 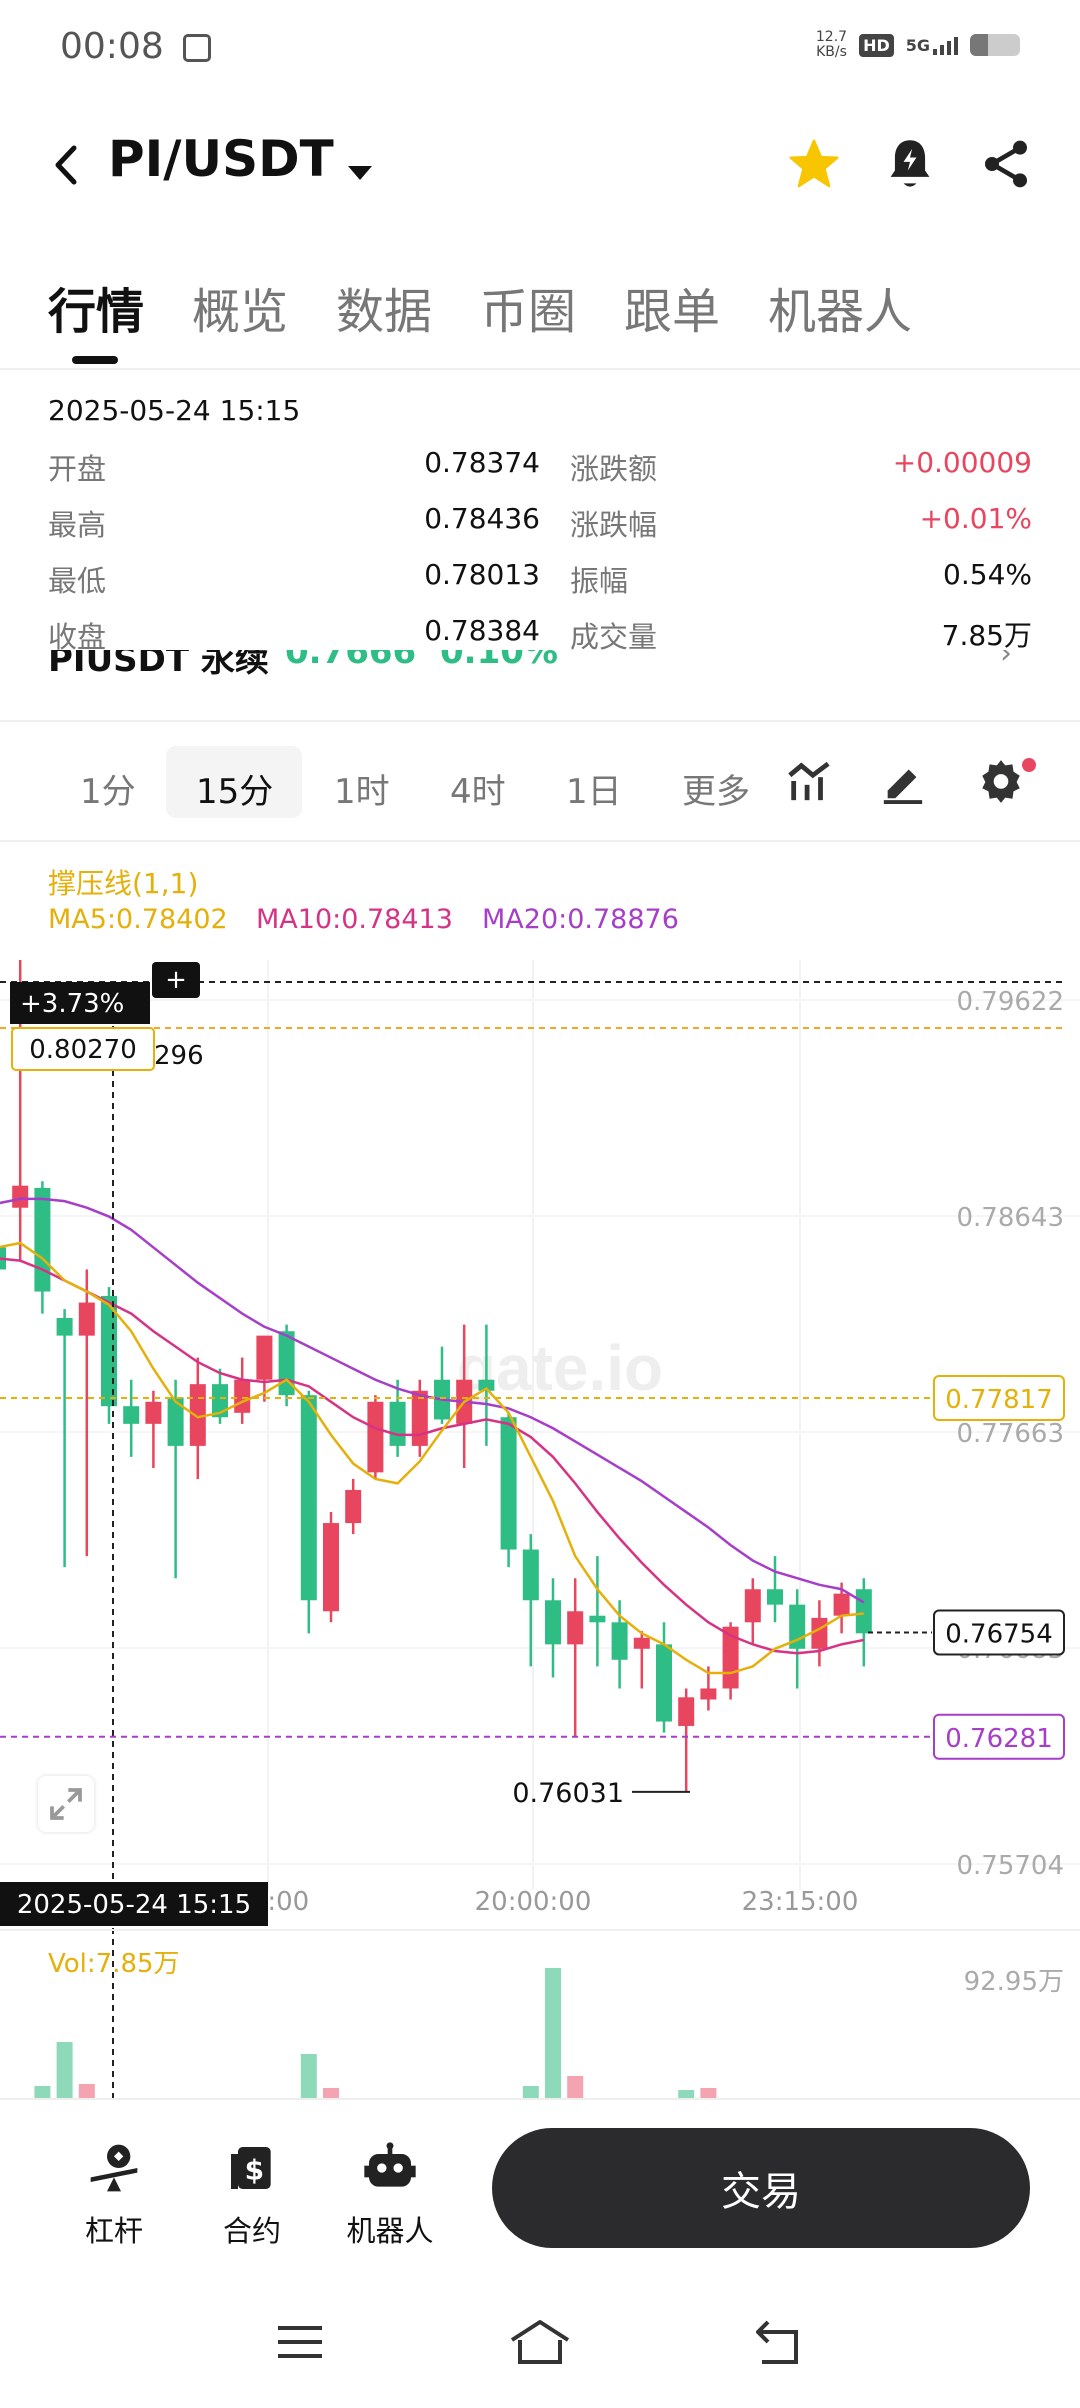 I want to click on ma5-legend: MA5:0.78402, so click(x=138, y=919).